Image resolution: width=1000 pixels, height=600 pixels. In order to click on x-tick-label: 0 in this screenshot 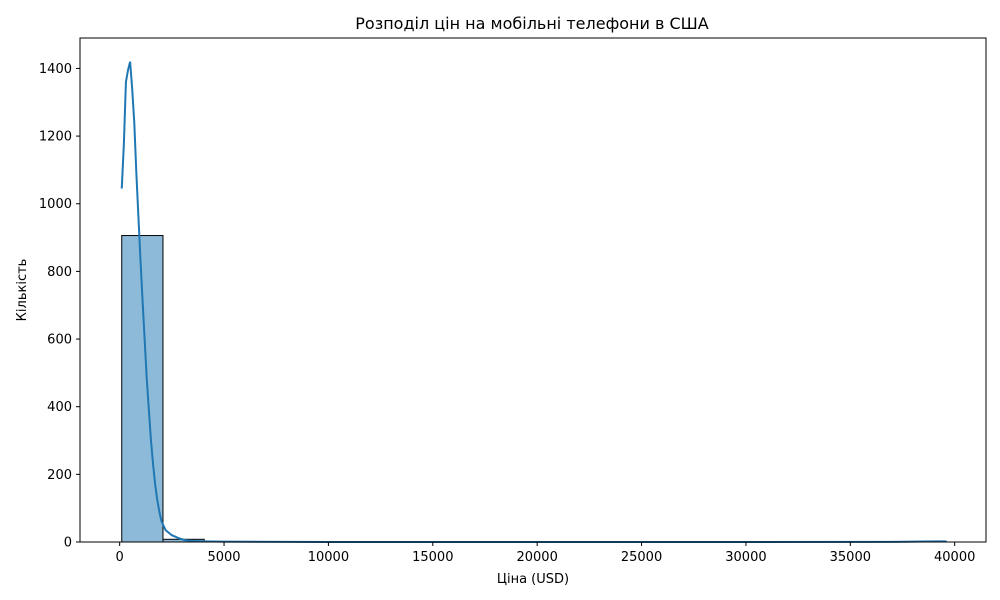, I will do `click(120, 557)`.